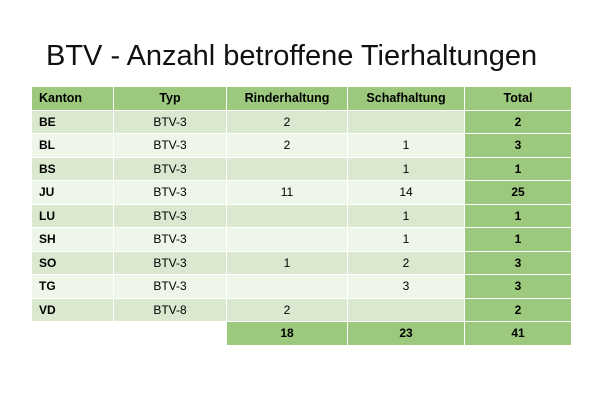 This screenshot has height=402, width=606. I want to click on table-row: BE BTV-3 2 2, so click(301, 121).